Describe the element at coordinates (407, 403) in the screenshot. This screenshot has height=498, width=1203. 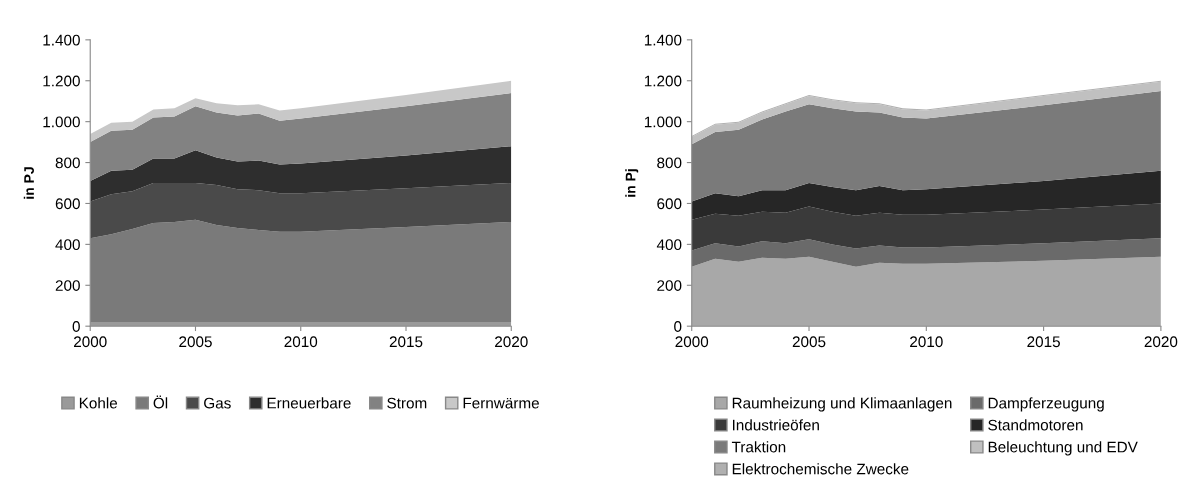
I see `legend-label: Strom` at that location.